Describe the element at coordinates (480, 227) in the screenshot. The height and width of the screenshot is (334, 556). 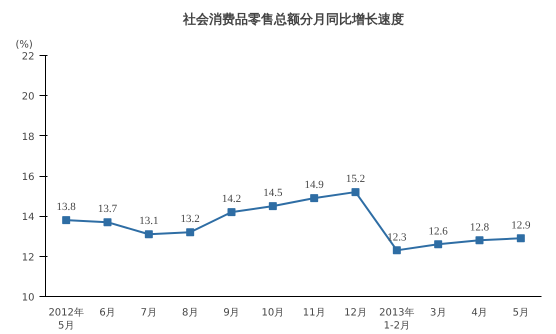
I see `data-label: 12.8` at that location.